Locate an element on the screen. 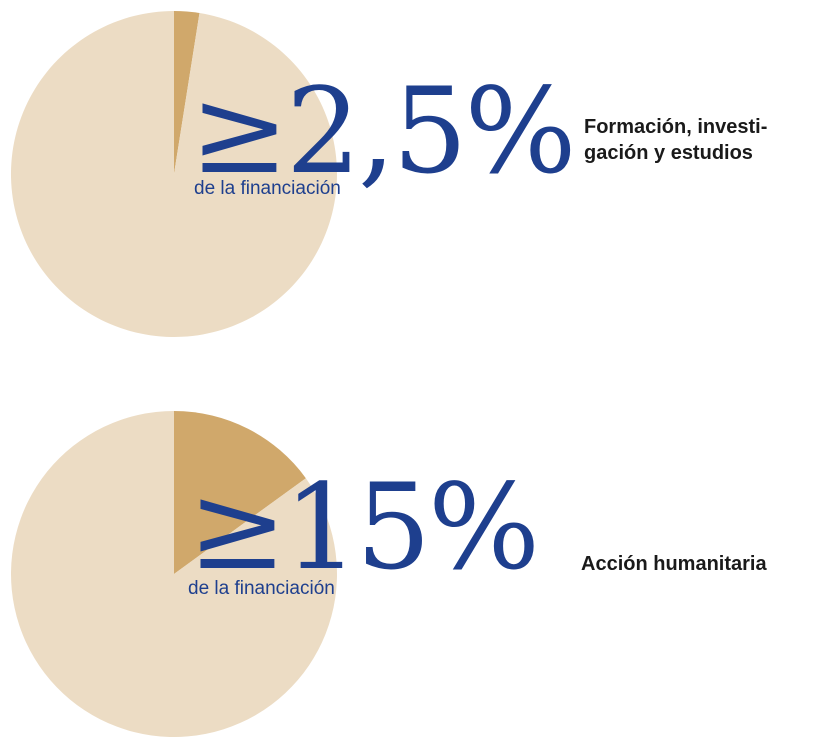 The height and width of the screenshot is (745, 833). percentage-headline: ≥2,5% is located at coordinates (383, 131).